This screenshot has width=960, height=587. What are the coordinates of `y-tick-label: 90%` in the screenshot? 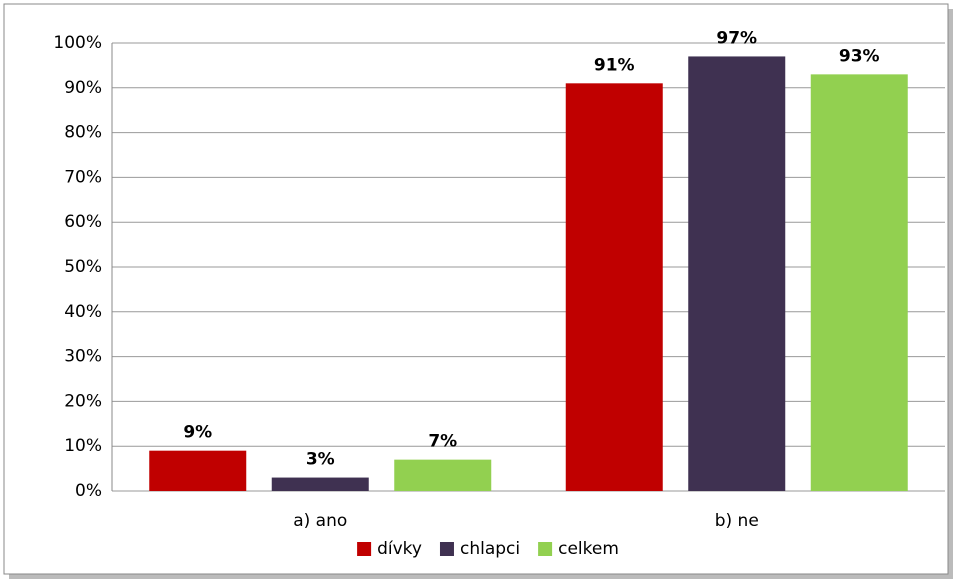 It's located at (83, 88).